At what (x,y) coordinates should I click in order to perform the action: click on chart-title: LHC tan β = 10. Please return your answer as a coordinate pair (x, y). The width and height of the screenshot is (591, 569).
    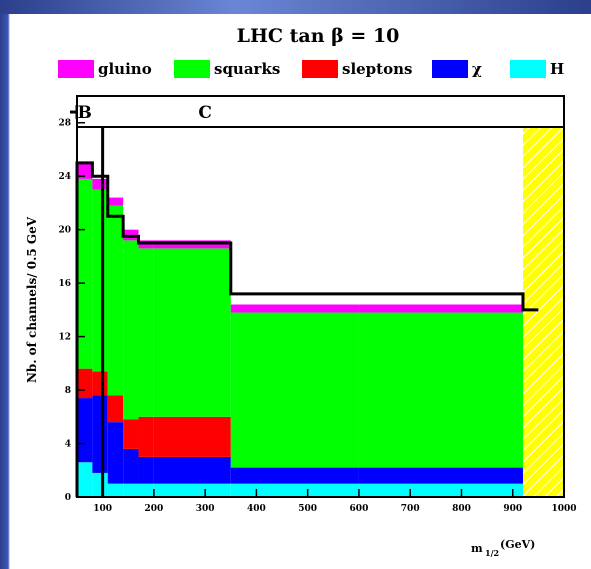
    Looking at the image, I should click on (318, 36).